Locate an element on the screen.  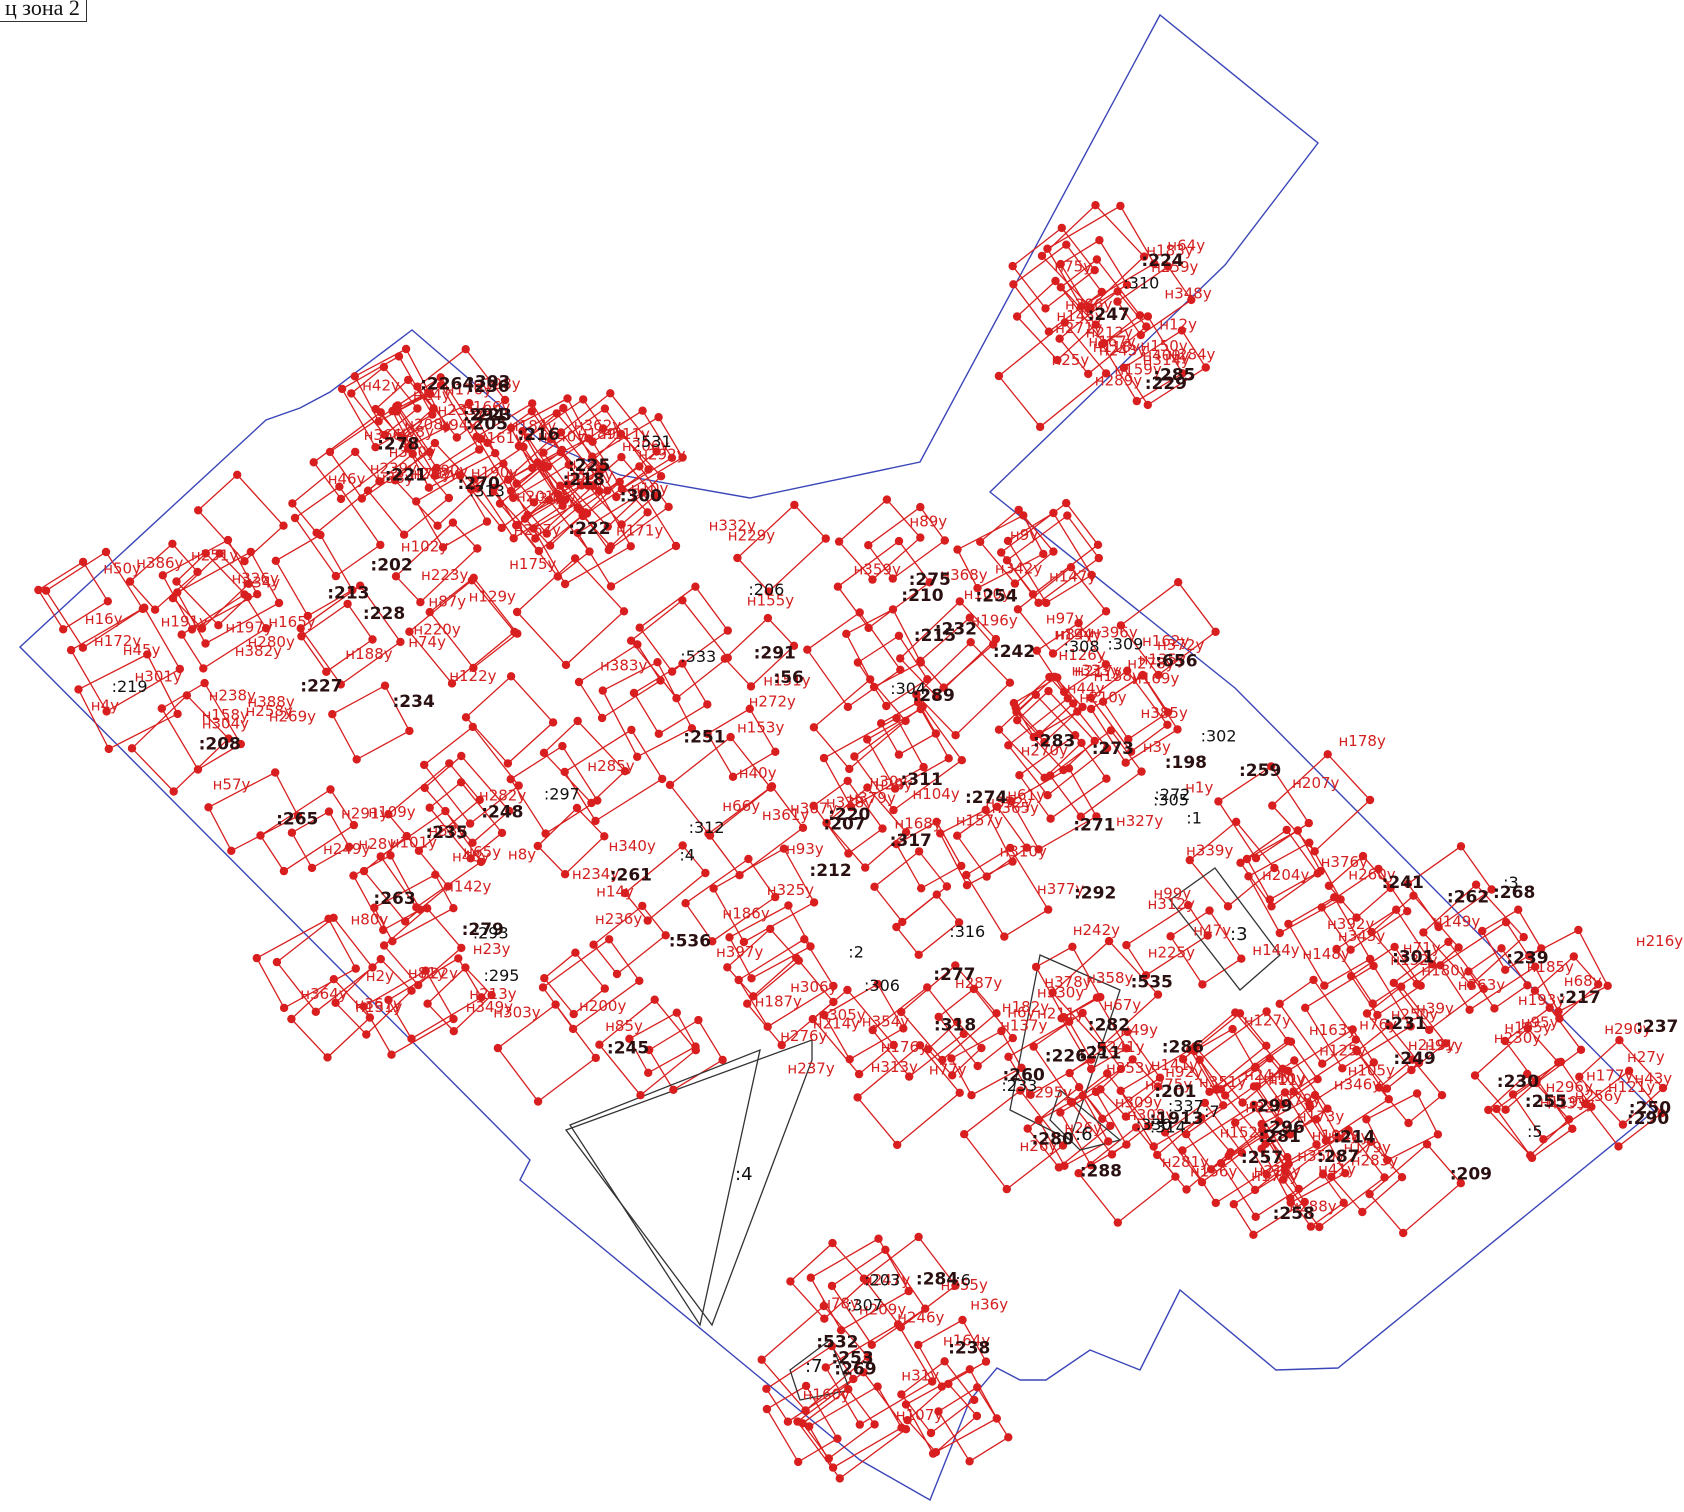
point-label: н164у is located at coordinates (966, 1340).